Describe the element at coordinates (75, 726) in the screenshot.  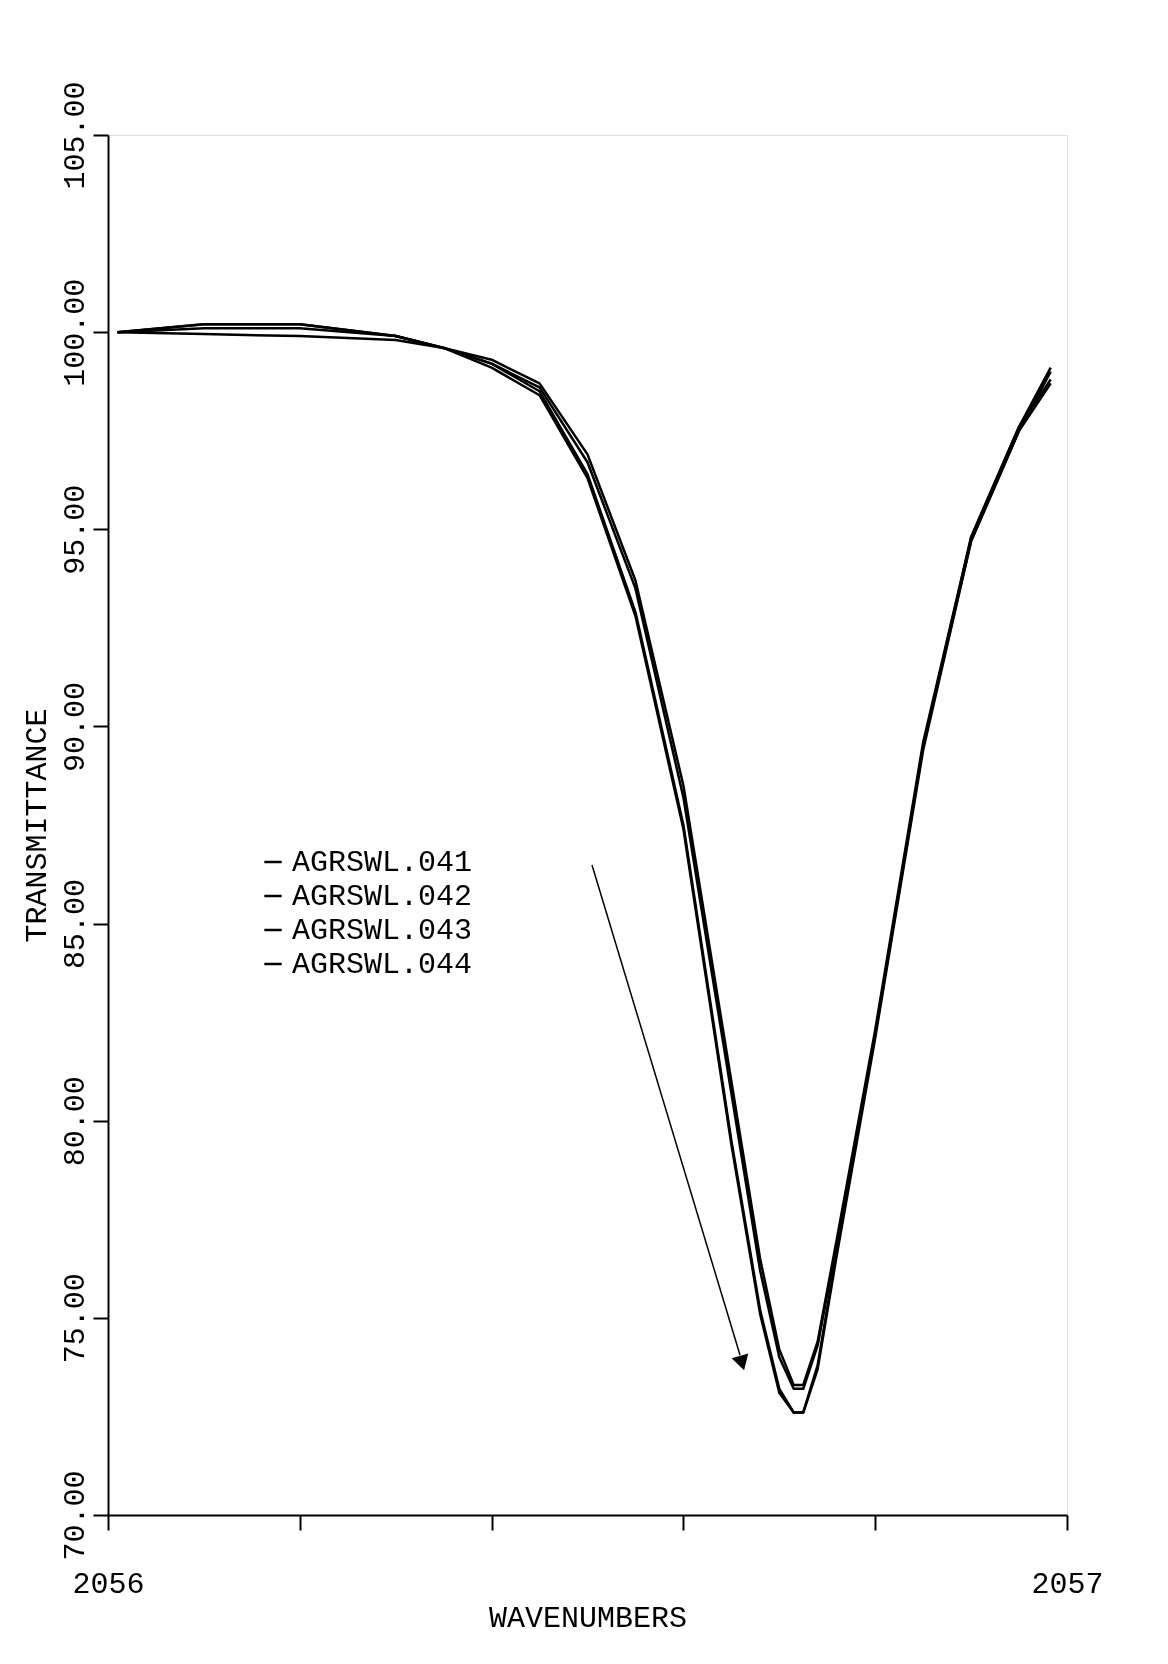
I see `y-tick-label: 90.00` at that location.